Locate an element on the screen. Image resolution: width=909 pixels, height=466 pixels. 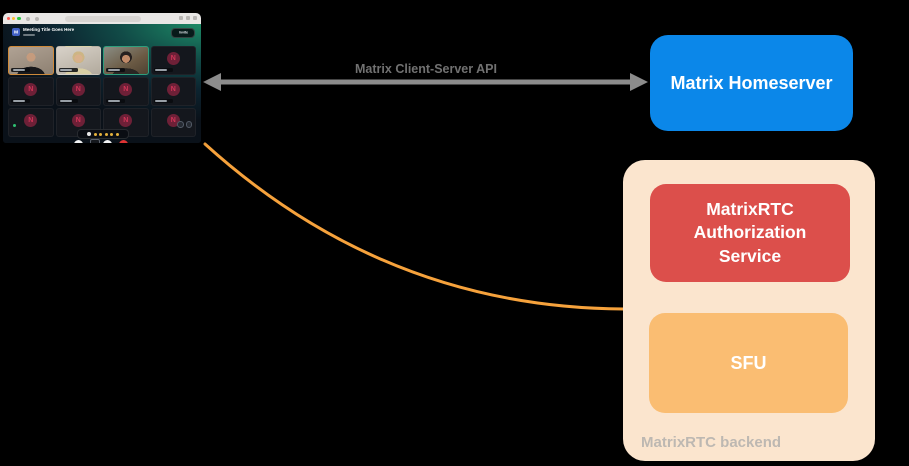
more-icon is located at coordinates (188, 124).